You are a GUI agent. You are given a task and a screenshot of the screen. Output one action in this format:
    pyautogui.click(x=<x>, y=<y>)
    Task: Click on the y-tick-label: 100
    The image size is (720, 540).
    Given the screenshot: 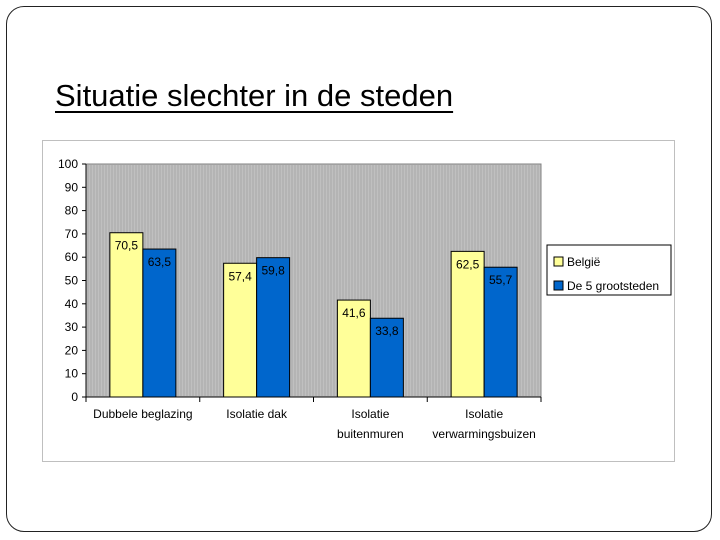 What is the action you would take?
    pyautogui.click(x=68, y=164)
    